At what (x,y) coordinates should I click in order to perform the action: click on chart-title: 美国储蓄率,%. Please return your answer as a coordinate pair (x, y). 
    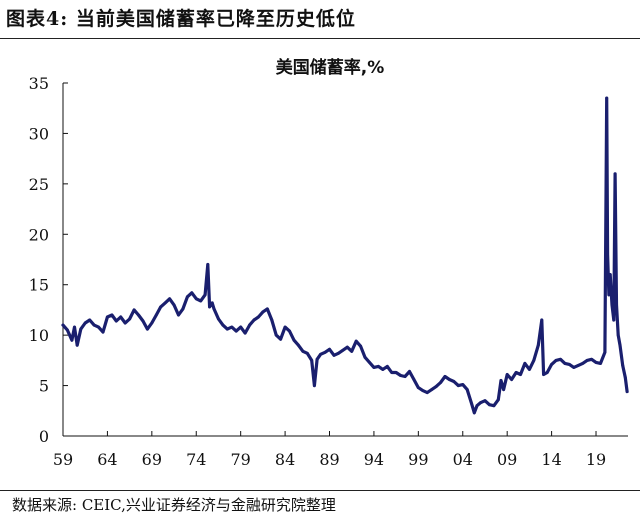
    Looking at the image, I should click on (330, 67).